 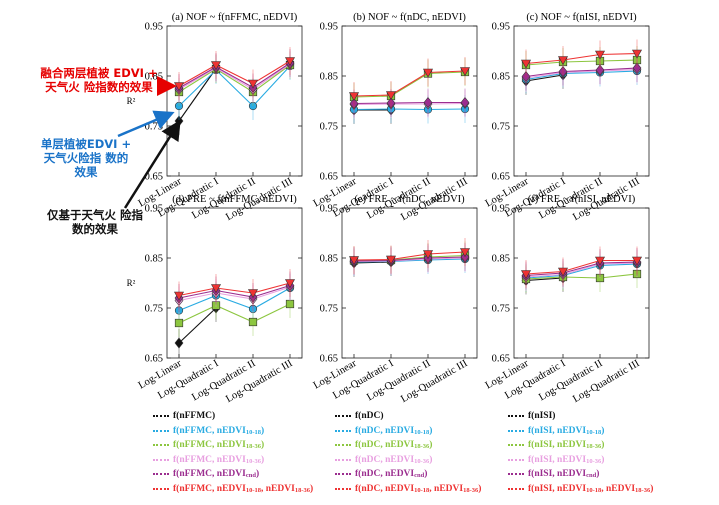 I want to click on panel-title: (c) NOF ~ f(nISI, nEDVI), so click(x=581, y=17).